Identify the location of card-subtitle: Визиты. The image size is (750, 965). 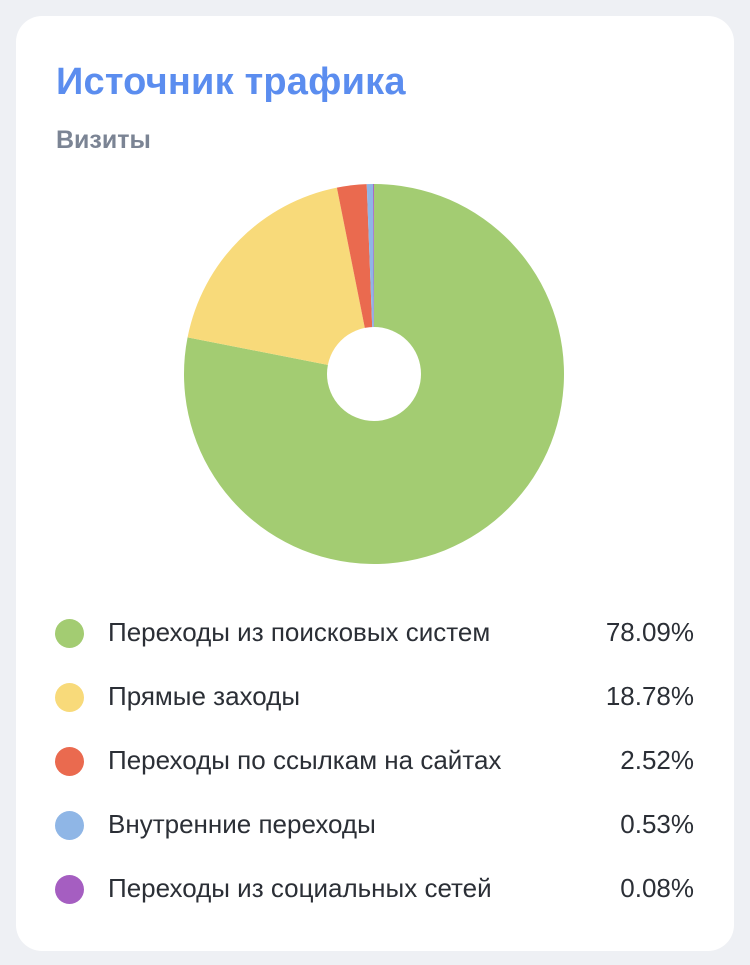
(103, 140).